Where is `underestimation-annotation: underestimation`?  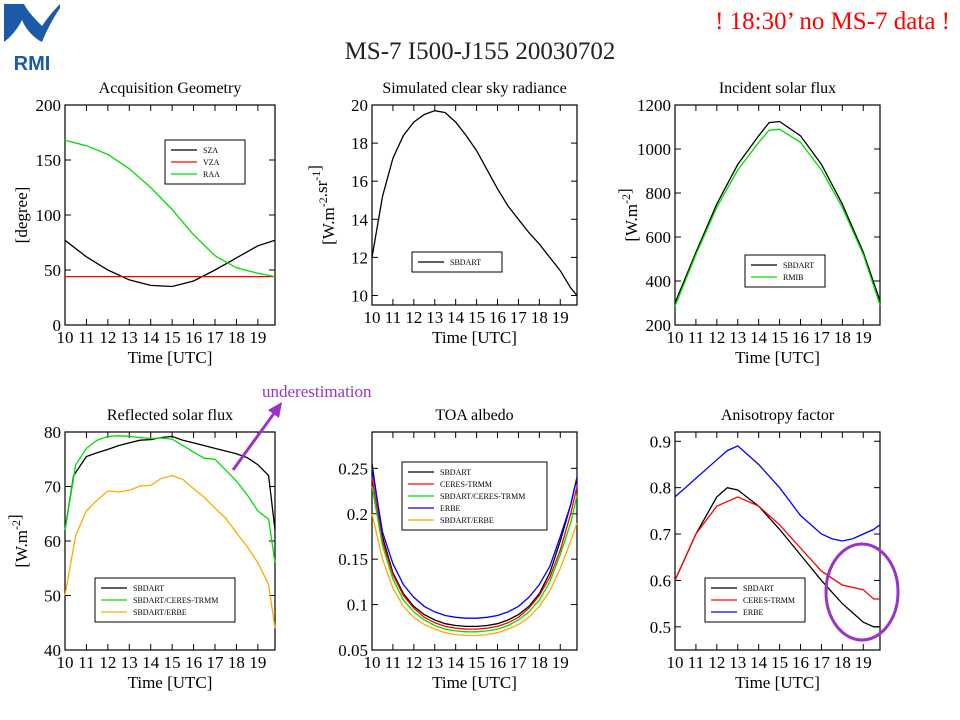
underestimation-annotation: underestimation is located at coordinates (317, 391).